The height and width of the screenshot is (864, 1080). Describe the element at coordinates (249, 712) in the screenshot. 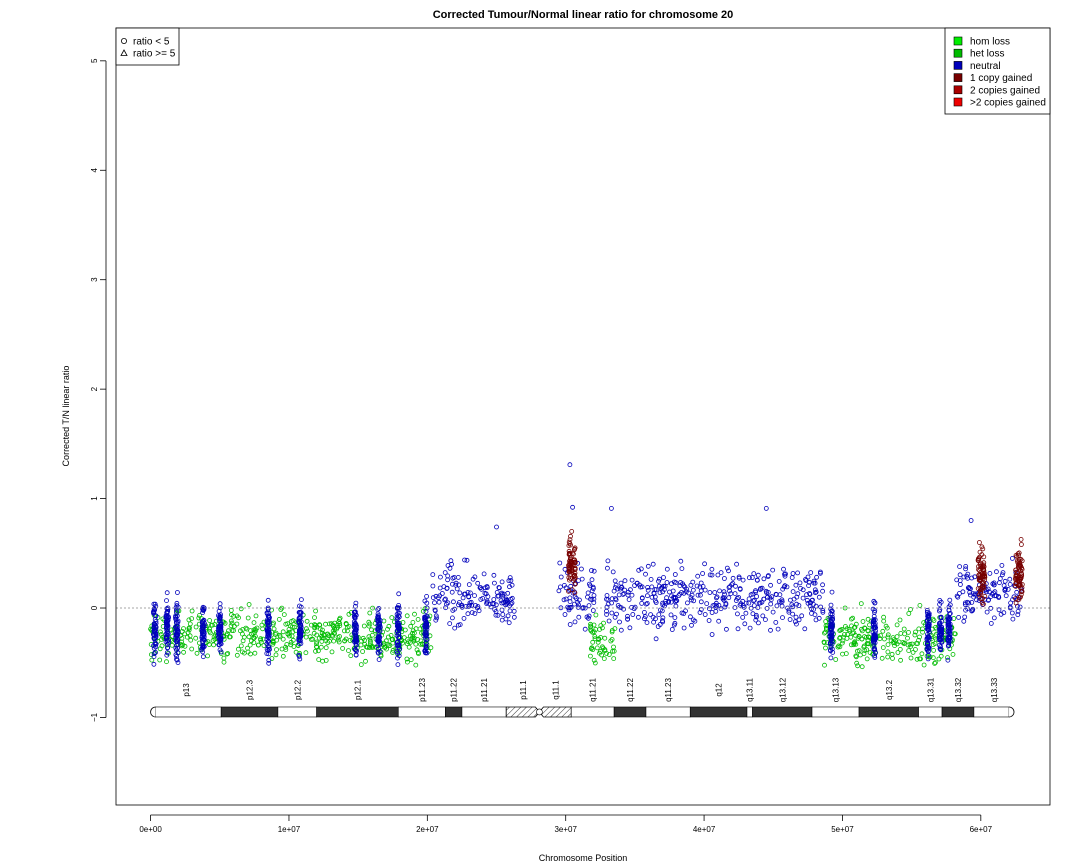

I see `ideogram-band` at that location.